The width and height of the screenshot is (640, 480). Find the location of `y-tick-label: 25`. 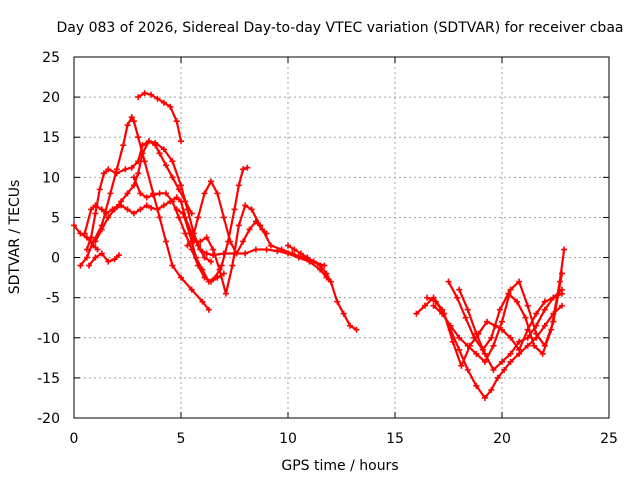

y-tick-label: 25 is located at coordinates (51, 58).